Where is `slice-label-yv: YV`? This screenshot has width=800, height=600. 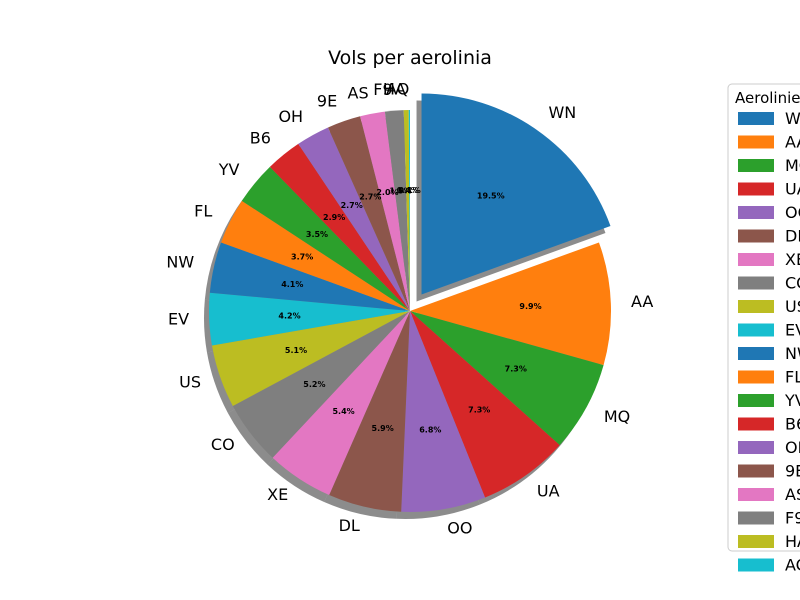
slice-label-yv: YV is located at coordinates (229, 169).